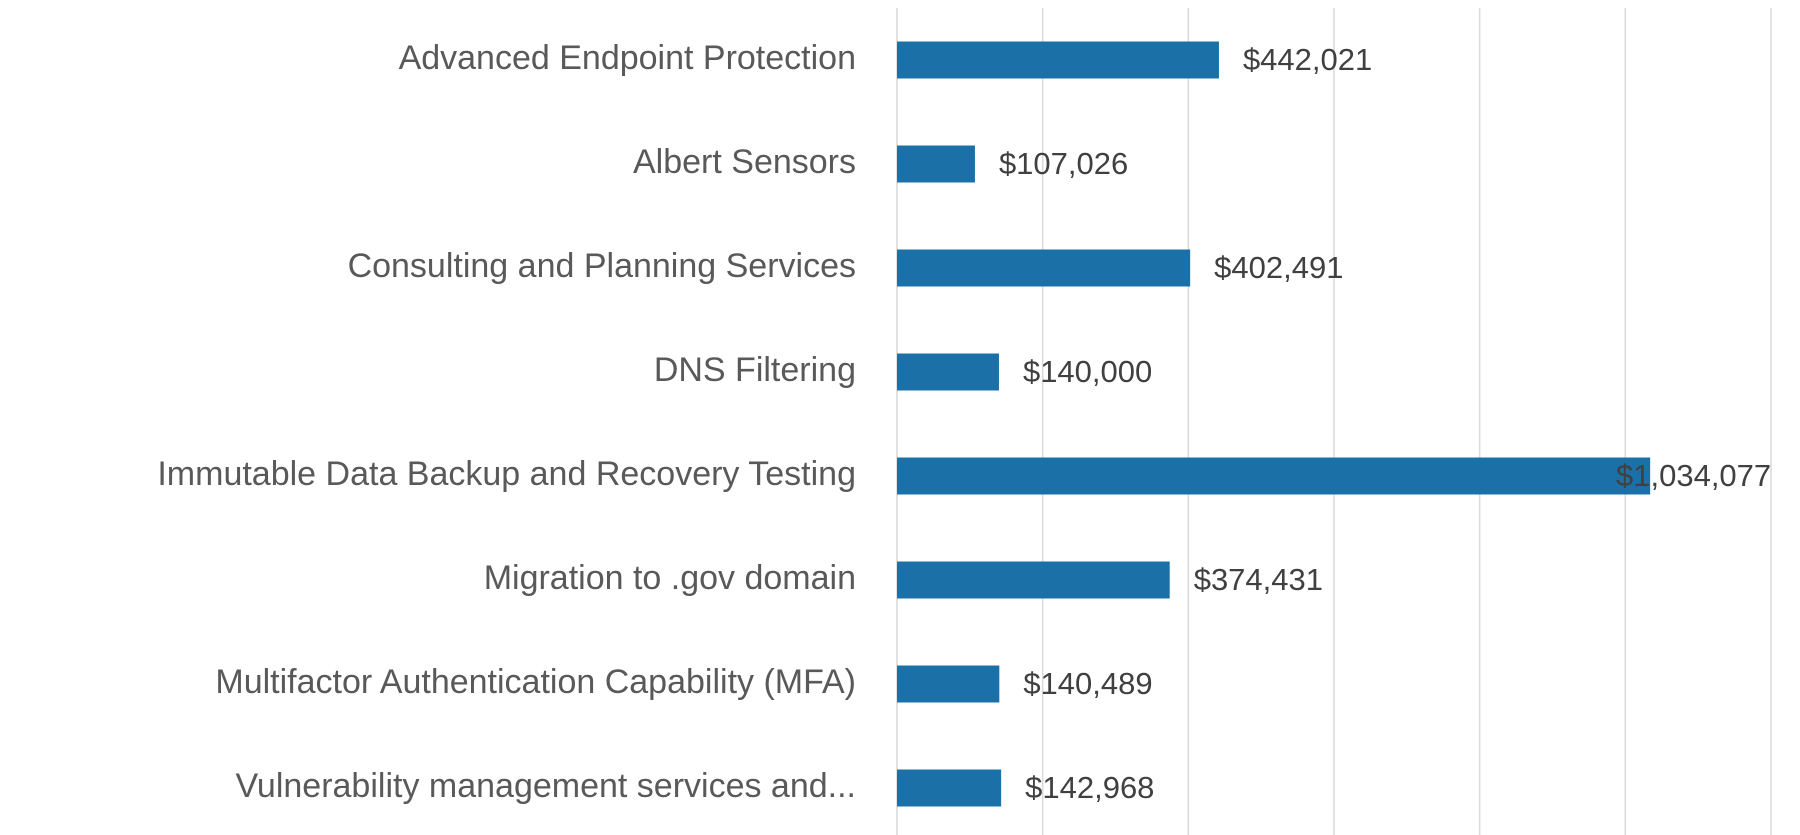 The height and width of the screenshot is (835, 1800). I want to click on data-label: $442,021, so click(1307, 59).